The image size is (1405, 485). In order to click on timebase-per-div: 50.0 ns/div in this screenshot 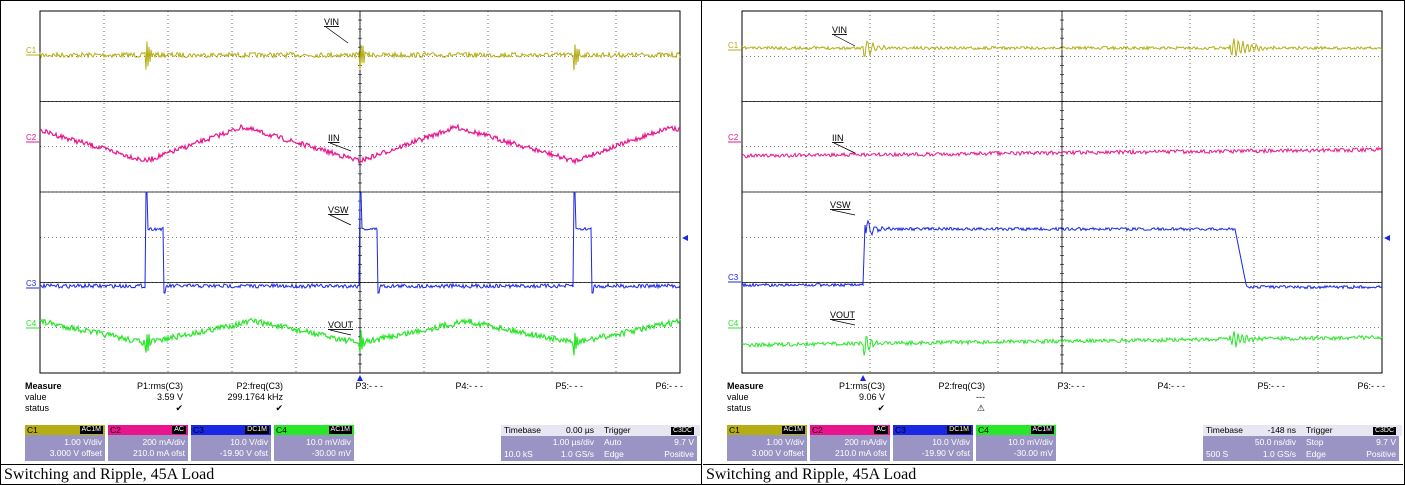, I will do `click(1275, 442)`.